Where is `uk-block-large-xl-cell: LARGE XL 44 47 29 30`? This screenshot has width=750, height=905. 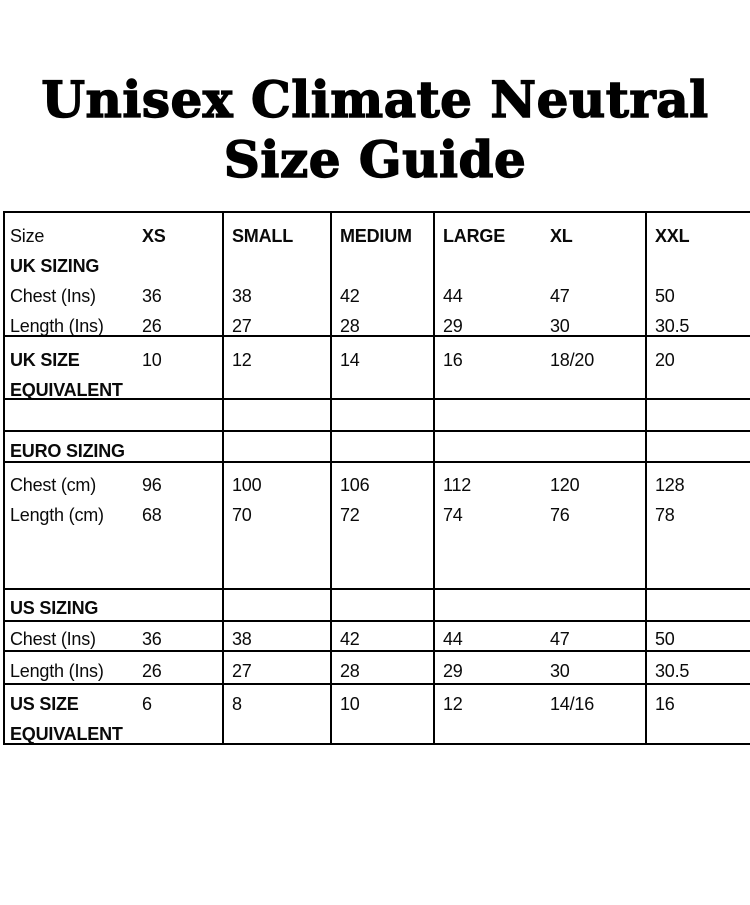
uk-block-large-xl-cell: LARGE XL 44 47 29 30 is located at coordinates (541, 274).